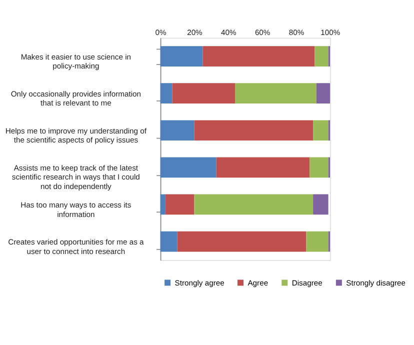 This screenshot has height=345, width=414. I want to click on y-tick-label: Creates varied opportunities for me as a user to connect into research, so click(76, 246).